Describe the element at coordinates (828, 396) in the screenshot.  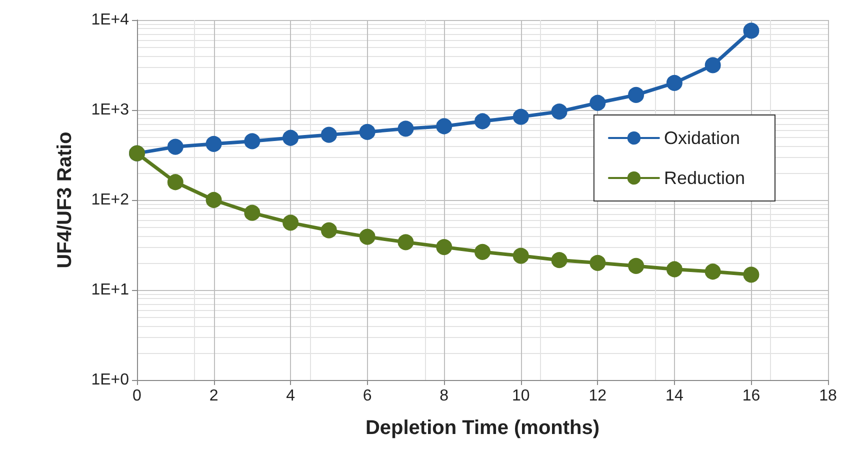
I see `x-tick-label: 18` at that location.